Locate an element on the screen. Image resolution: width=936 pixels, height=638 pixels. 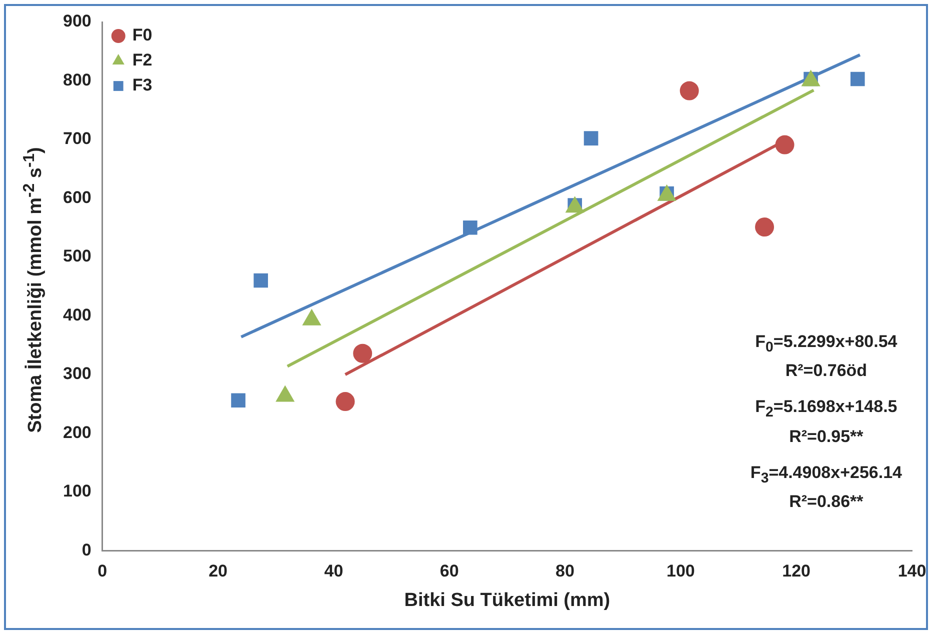
annotation: R²=0.86** is located at coordinates (826, 502).